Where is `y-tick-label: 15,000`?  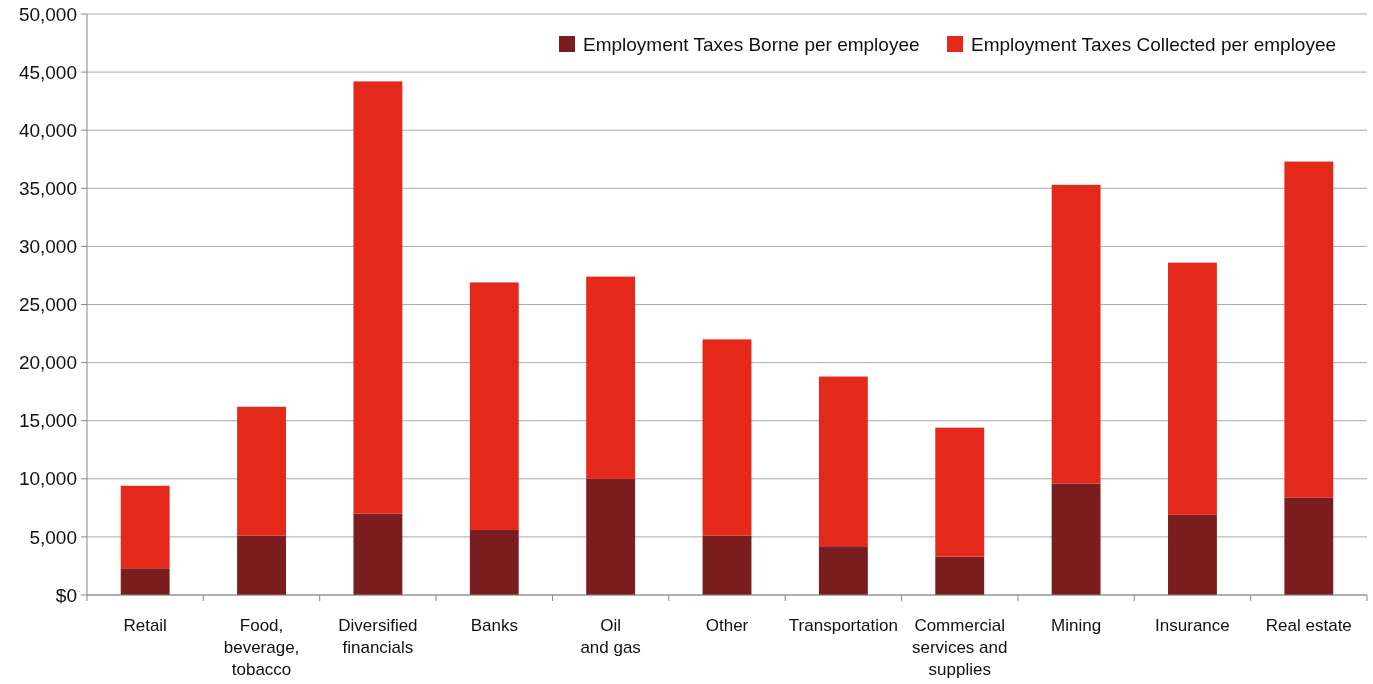
y-tick-label: 15,000 is located at coordinates (47, 421).